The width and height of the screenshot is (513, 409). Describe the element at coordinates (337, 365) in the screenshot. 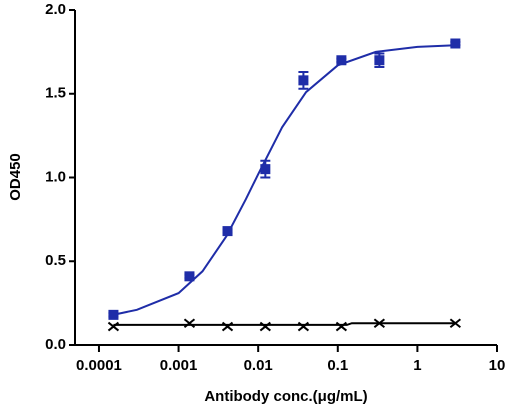

I see `x-tick-label: 0.1` at that location.